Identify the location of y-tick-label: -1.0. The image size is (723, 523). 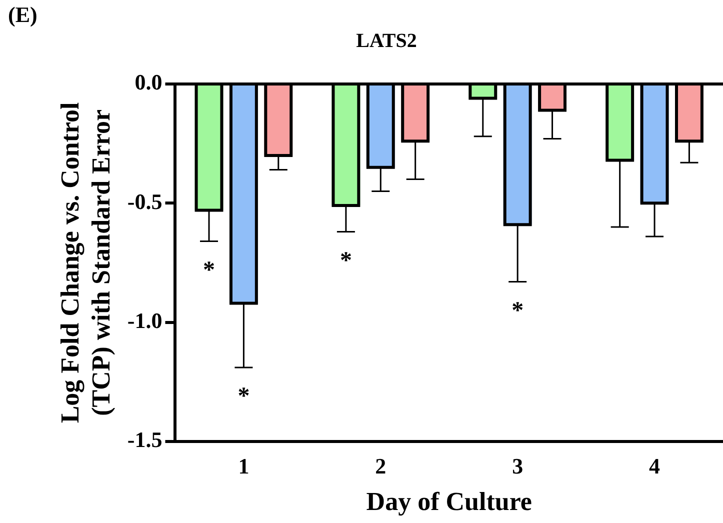
(144, 320).